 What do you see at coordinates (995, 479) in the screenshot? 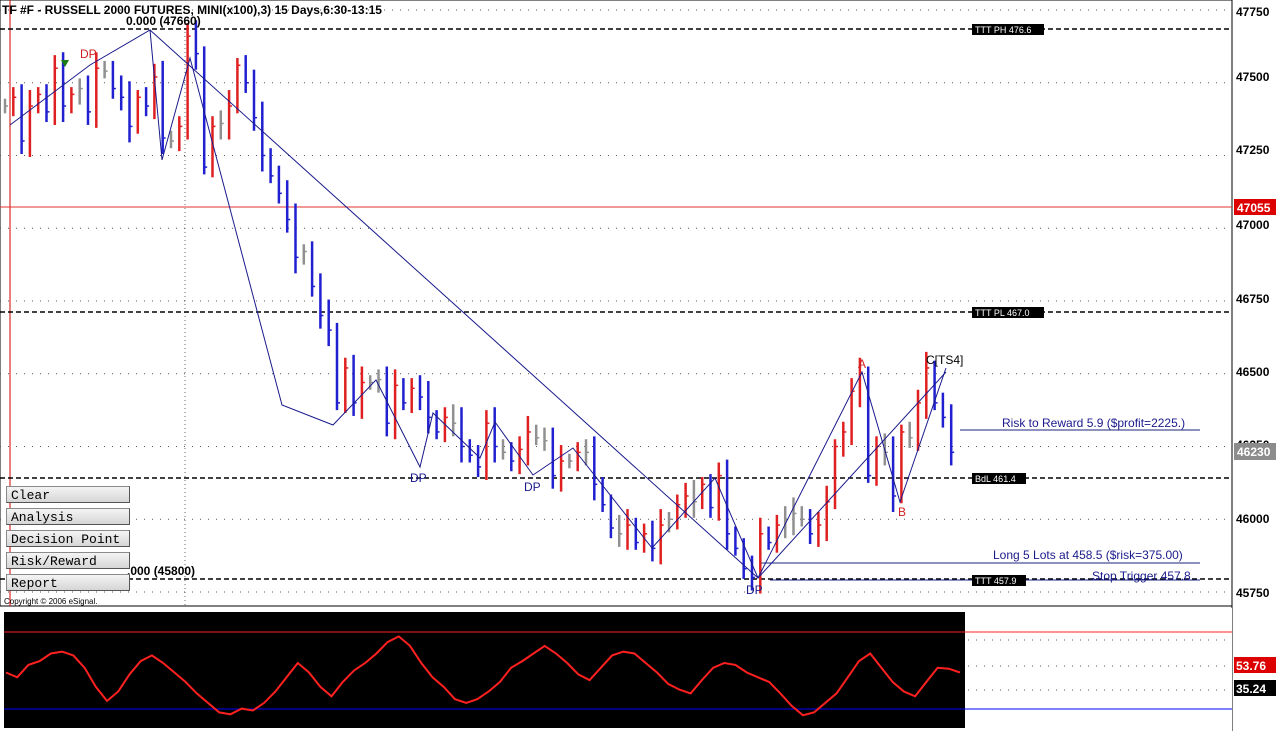
I see `bdl-label: BdL 461.4` at bounding box center [995, 479].